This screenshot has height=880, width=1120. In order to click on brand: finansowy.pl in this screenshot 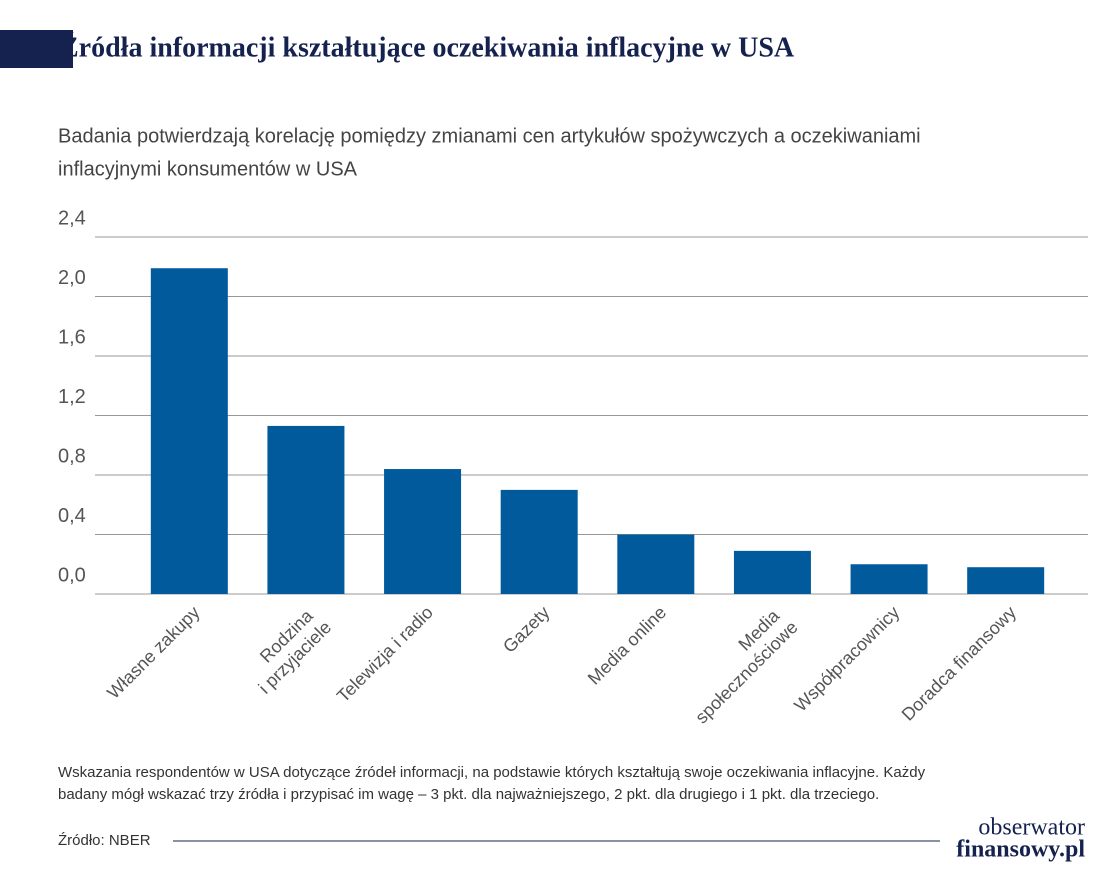, I will do `click(1020, 850)`.